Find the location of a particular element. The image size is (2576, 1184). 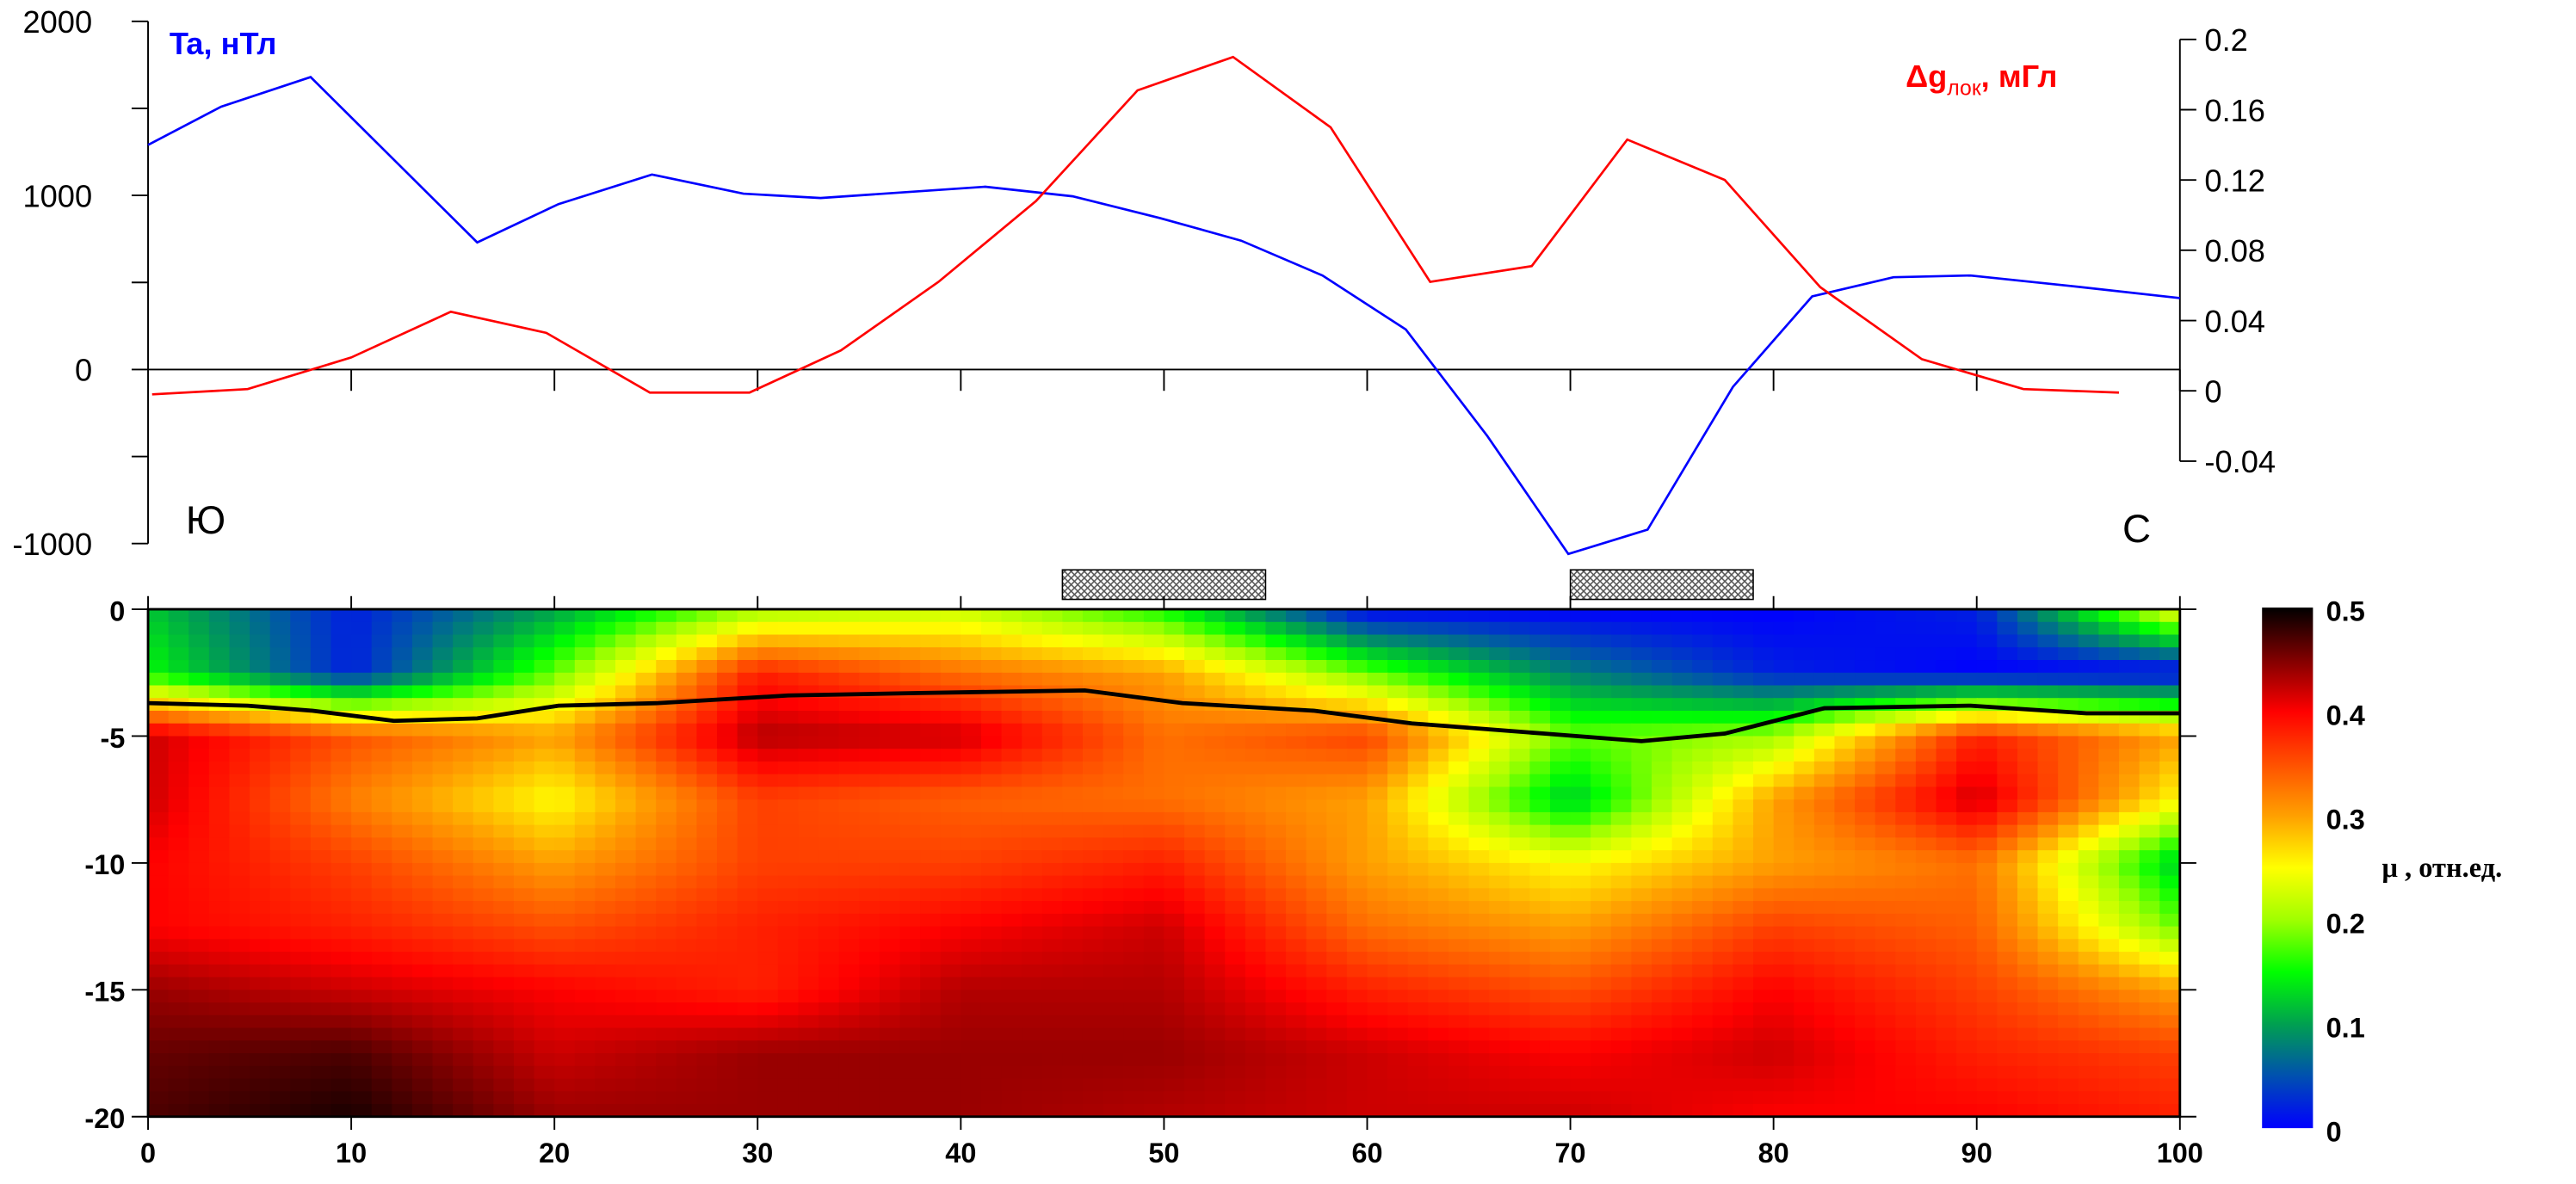

right-tick-label: 0.08 is located at coordinates (2234, 250).